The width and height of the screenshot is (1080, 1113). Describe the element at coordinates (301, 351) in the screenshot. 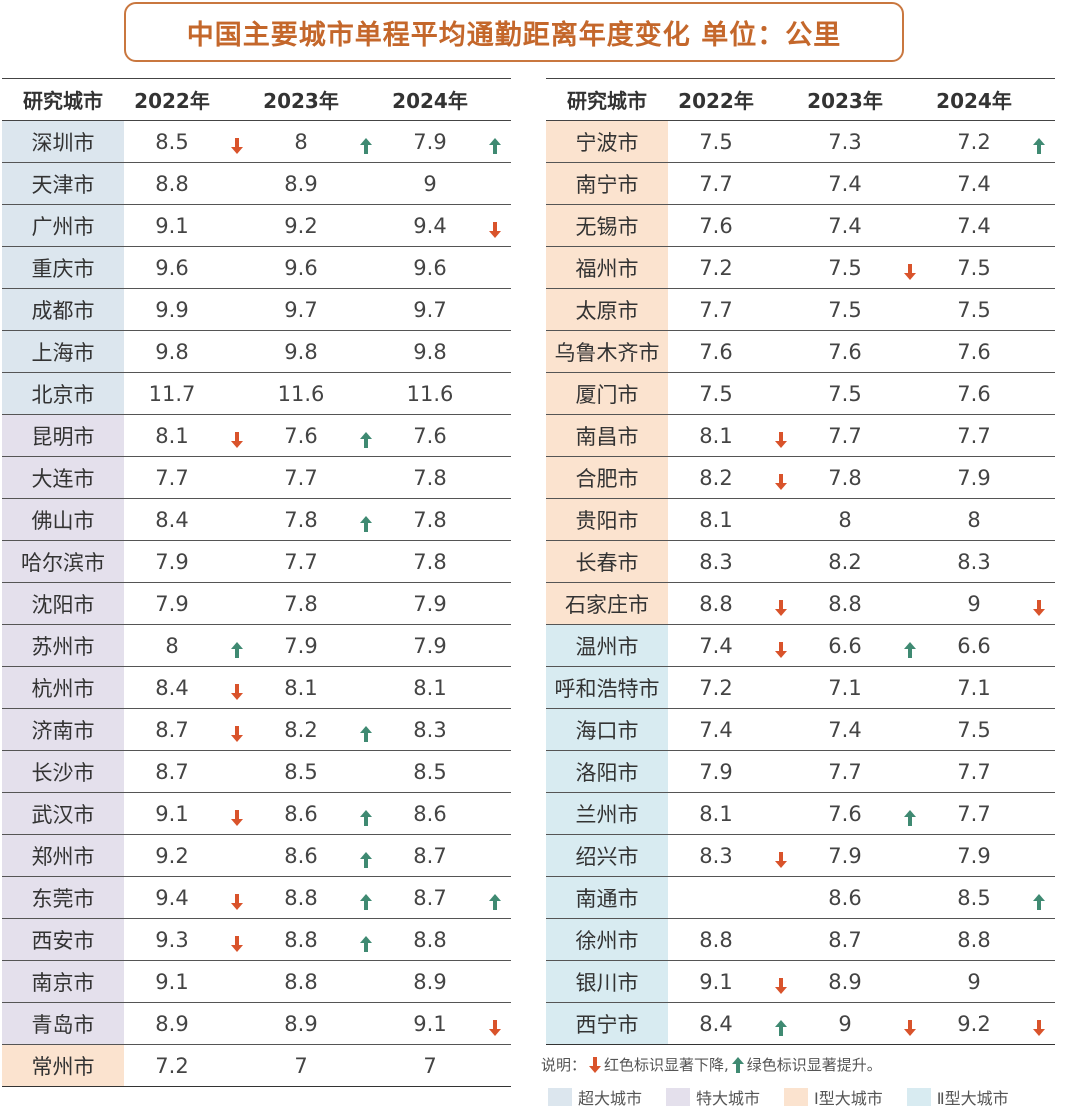

I see `value-2023: 9.8` at that location.